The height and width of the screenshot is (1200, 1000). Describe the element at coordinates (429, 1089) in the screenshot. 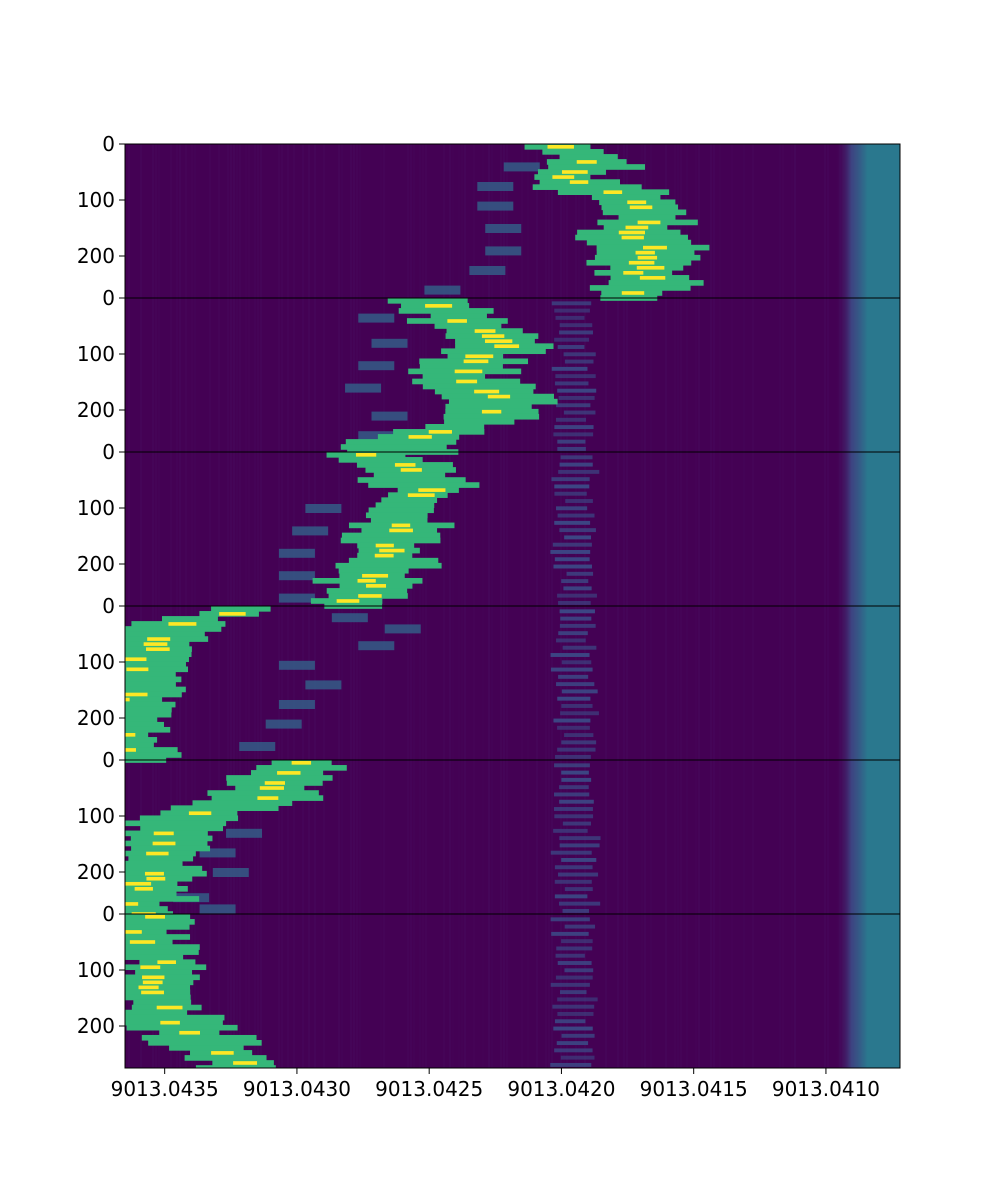

I see `x-tick-label: 9013.0425` at that location.